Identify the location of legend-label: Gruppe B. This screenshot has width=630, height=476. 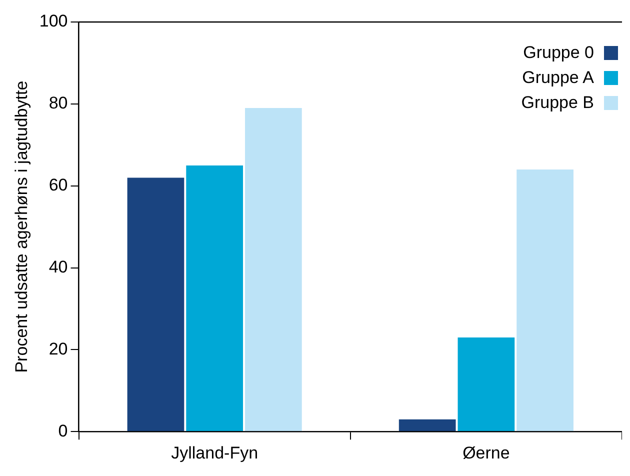
(557, 103).